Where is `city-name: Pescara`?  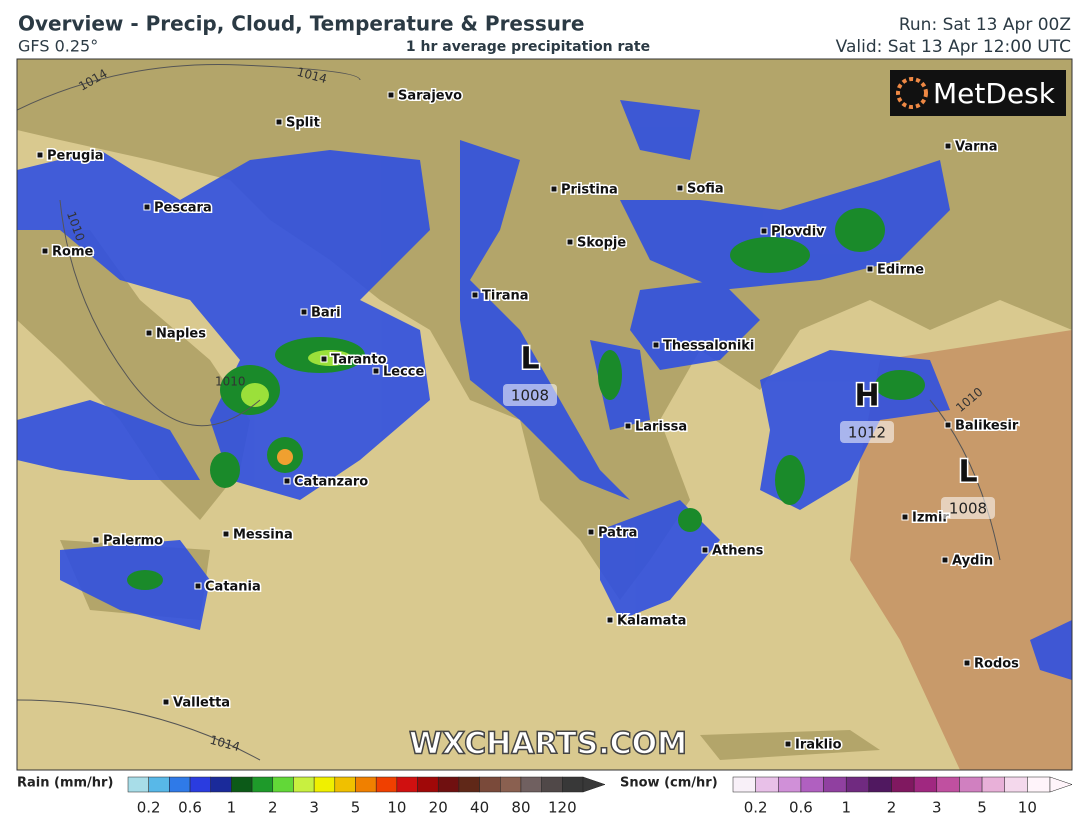 city-name: Pescara is located at coordinates (183, 208).